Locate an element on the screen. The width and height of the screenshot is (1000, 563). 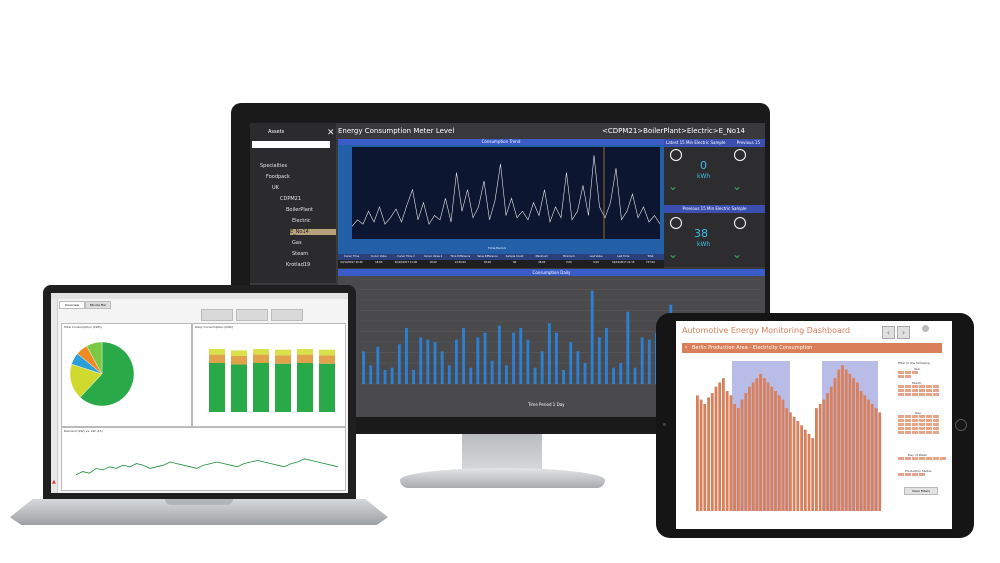
tab-overview: Overview is located at coordinates (72, 305).